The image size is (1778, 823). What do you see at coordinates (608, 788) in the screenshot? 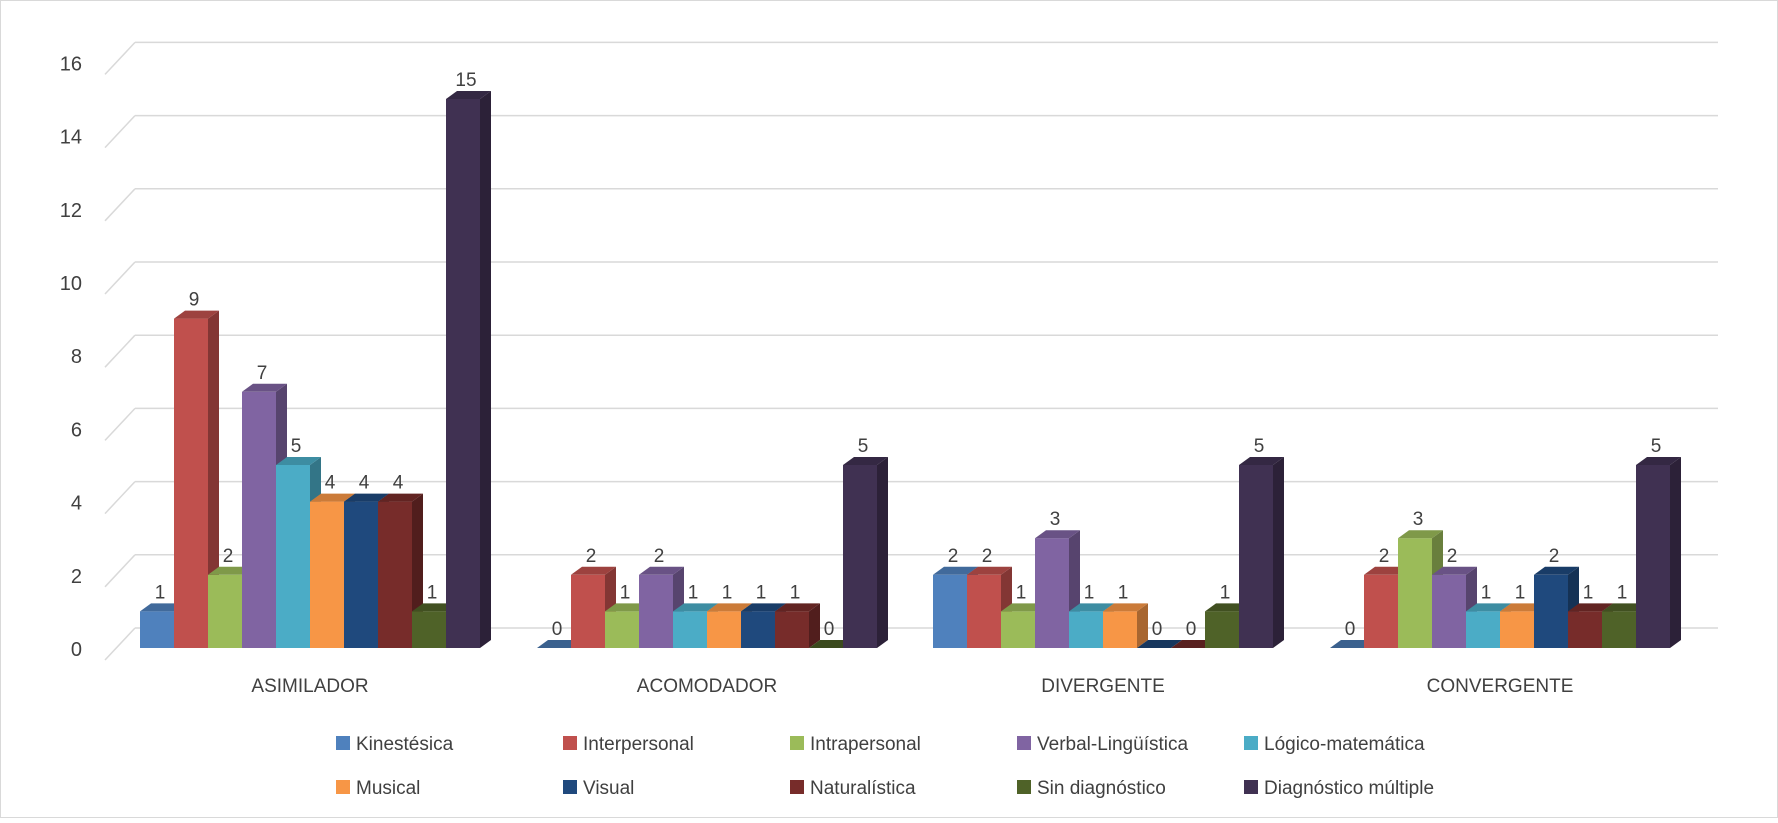
I see `legend-label: Visual` at bounding box center [608, 788].